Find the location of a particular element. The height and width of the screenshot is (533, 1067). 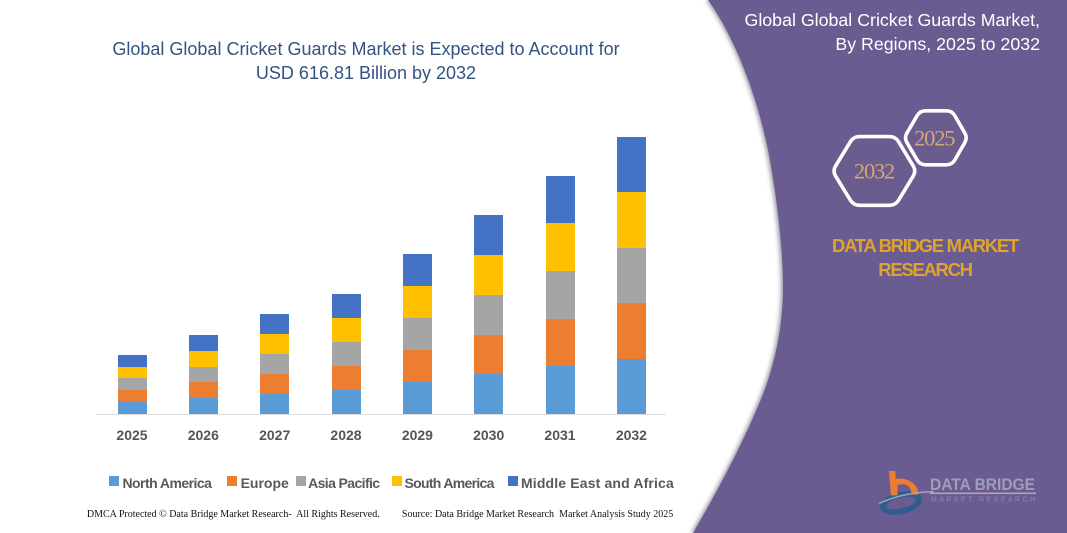

svg-text: 2025 is located at coordinates (934, 138).